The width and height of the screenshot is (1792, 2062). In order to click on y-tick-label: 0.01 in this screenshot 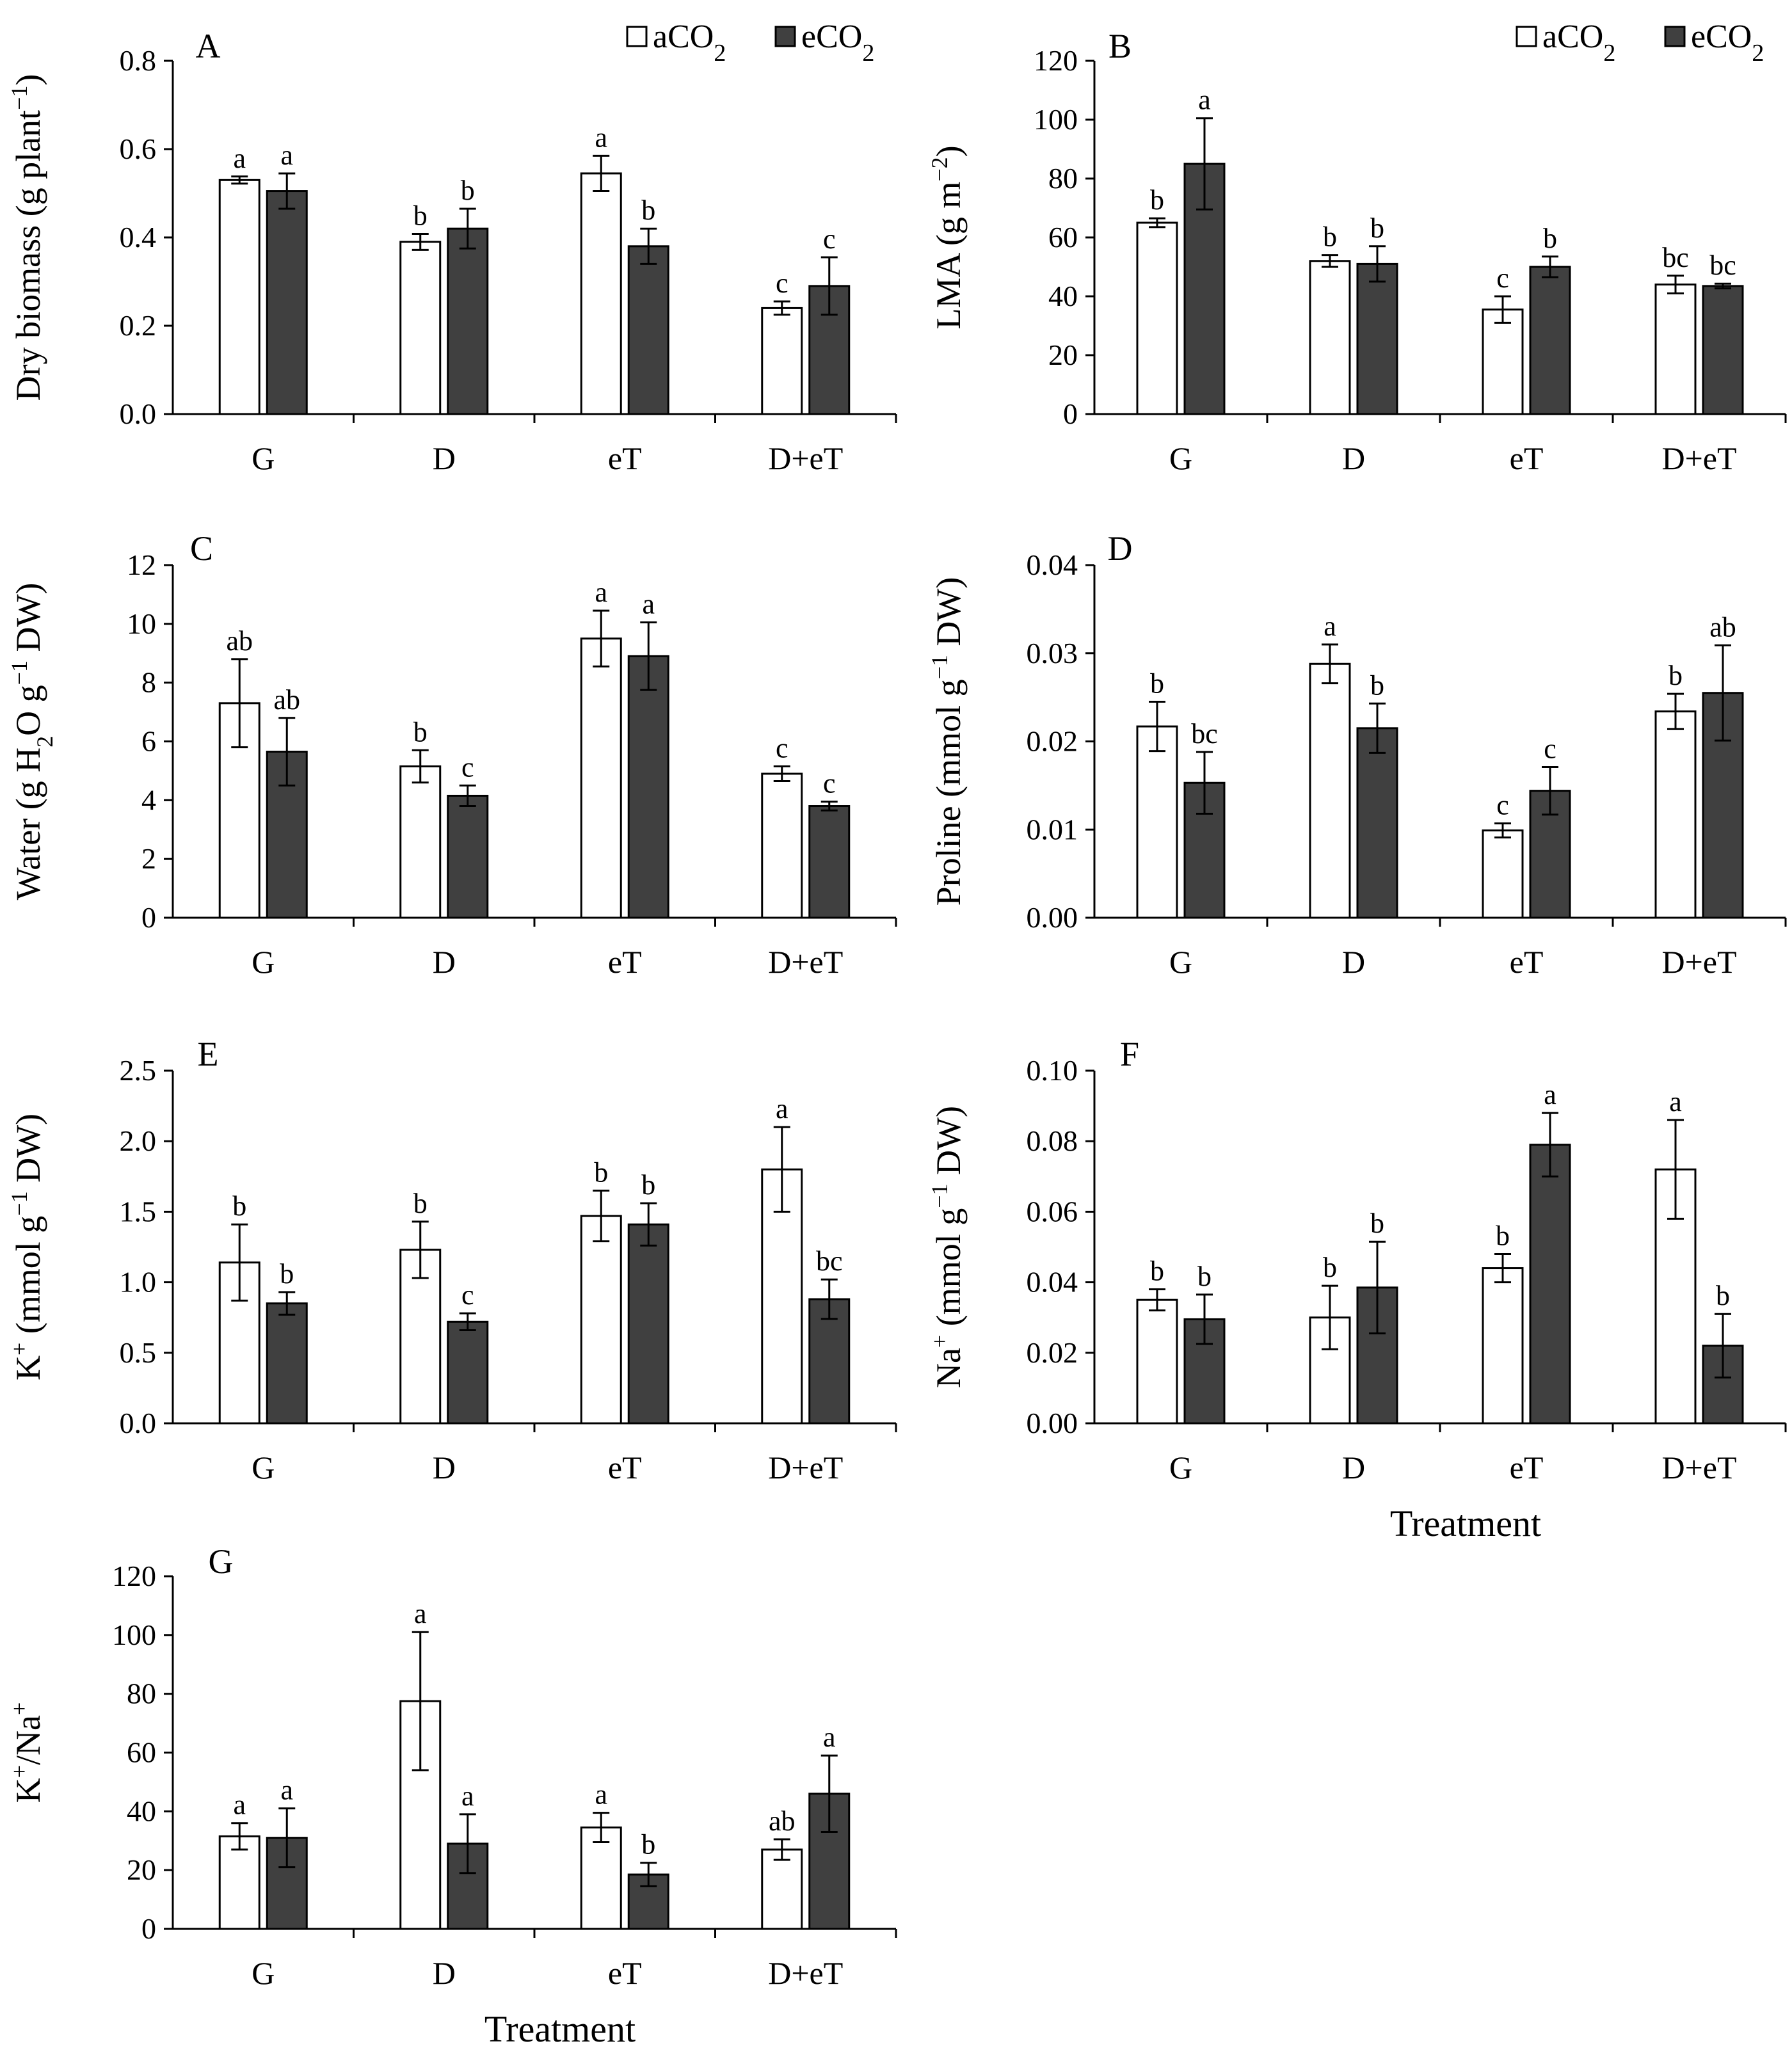, I will do `click(1052, 829)`.